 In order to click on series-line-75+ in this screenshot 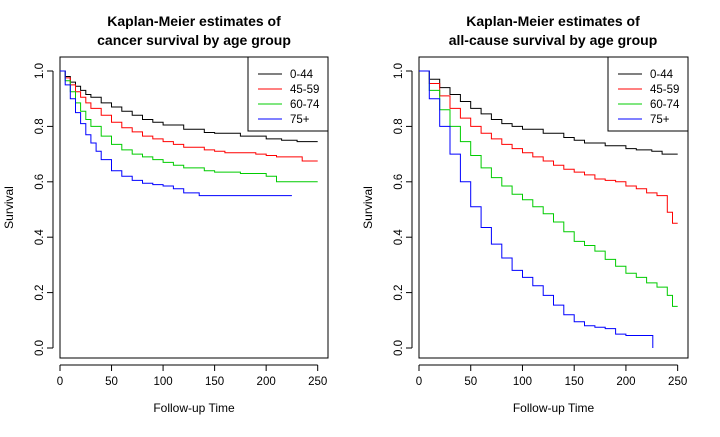, I will do `click(176, 133)`.